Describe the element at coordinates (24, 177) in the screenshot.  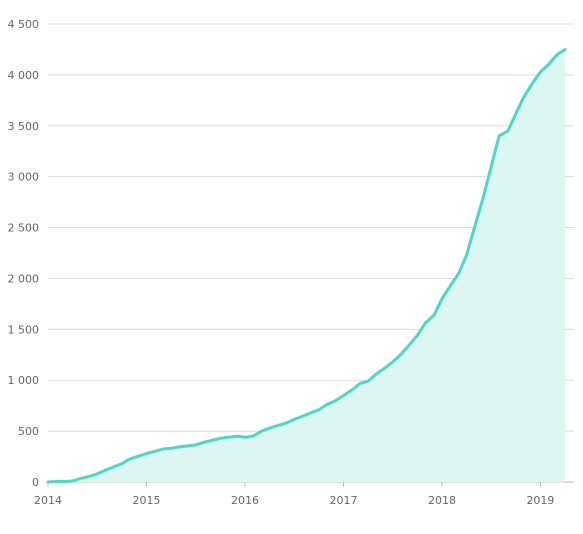
I see `y-tick-label: 3 000` at that location.